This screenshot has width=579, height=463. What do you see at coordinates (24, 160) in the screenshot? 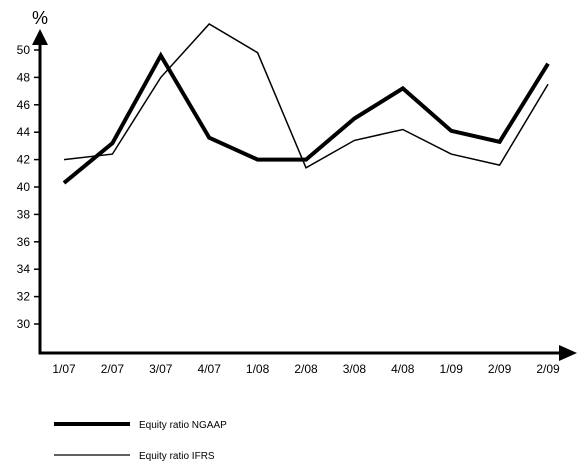
I see `y-tick-label: 42` at bounding box center [24, 160].